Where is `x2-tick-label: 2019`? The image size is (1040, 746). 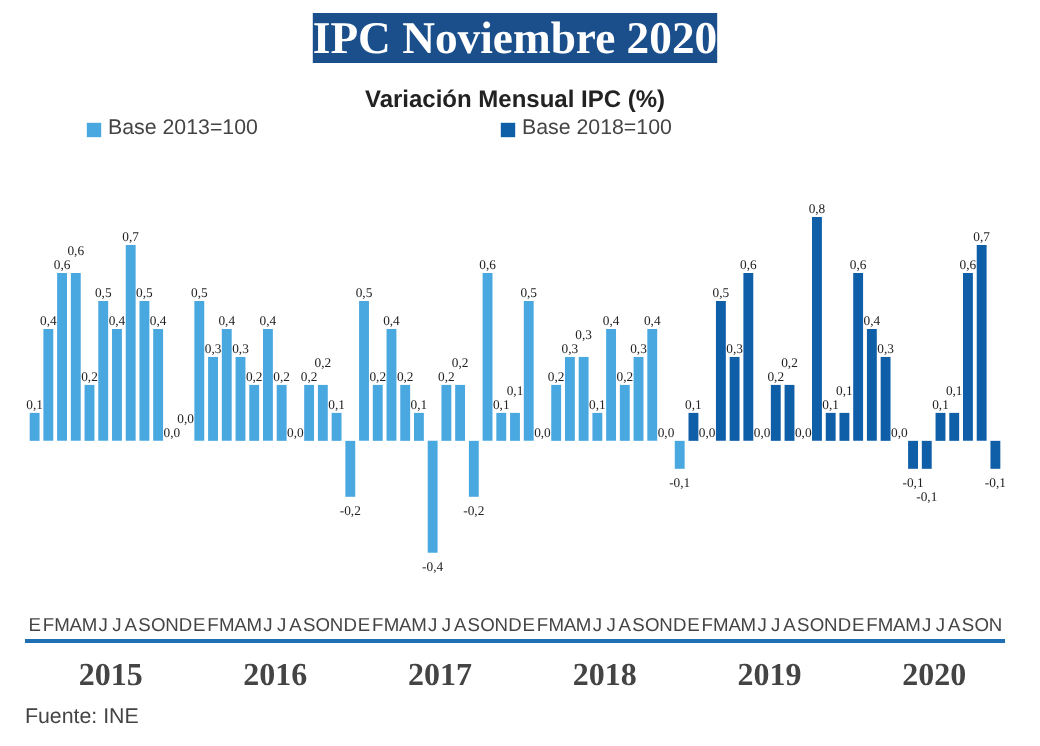
x2-tick-label: 2019 is located at coordinates (769, 676).